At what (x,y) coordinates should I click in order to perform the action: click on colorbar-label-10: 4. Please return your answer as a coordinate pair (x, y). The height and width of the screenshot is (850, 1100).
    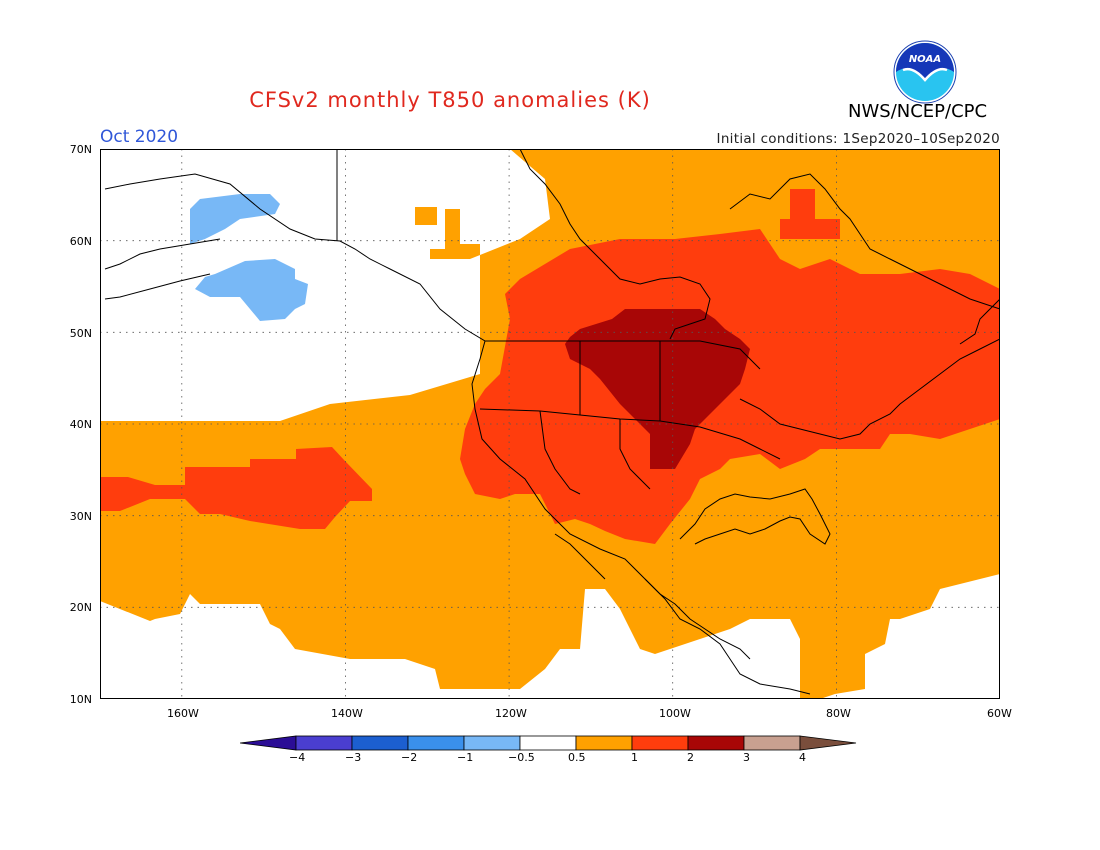
    Looking at the image, I should click on (802, 757).